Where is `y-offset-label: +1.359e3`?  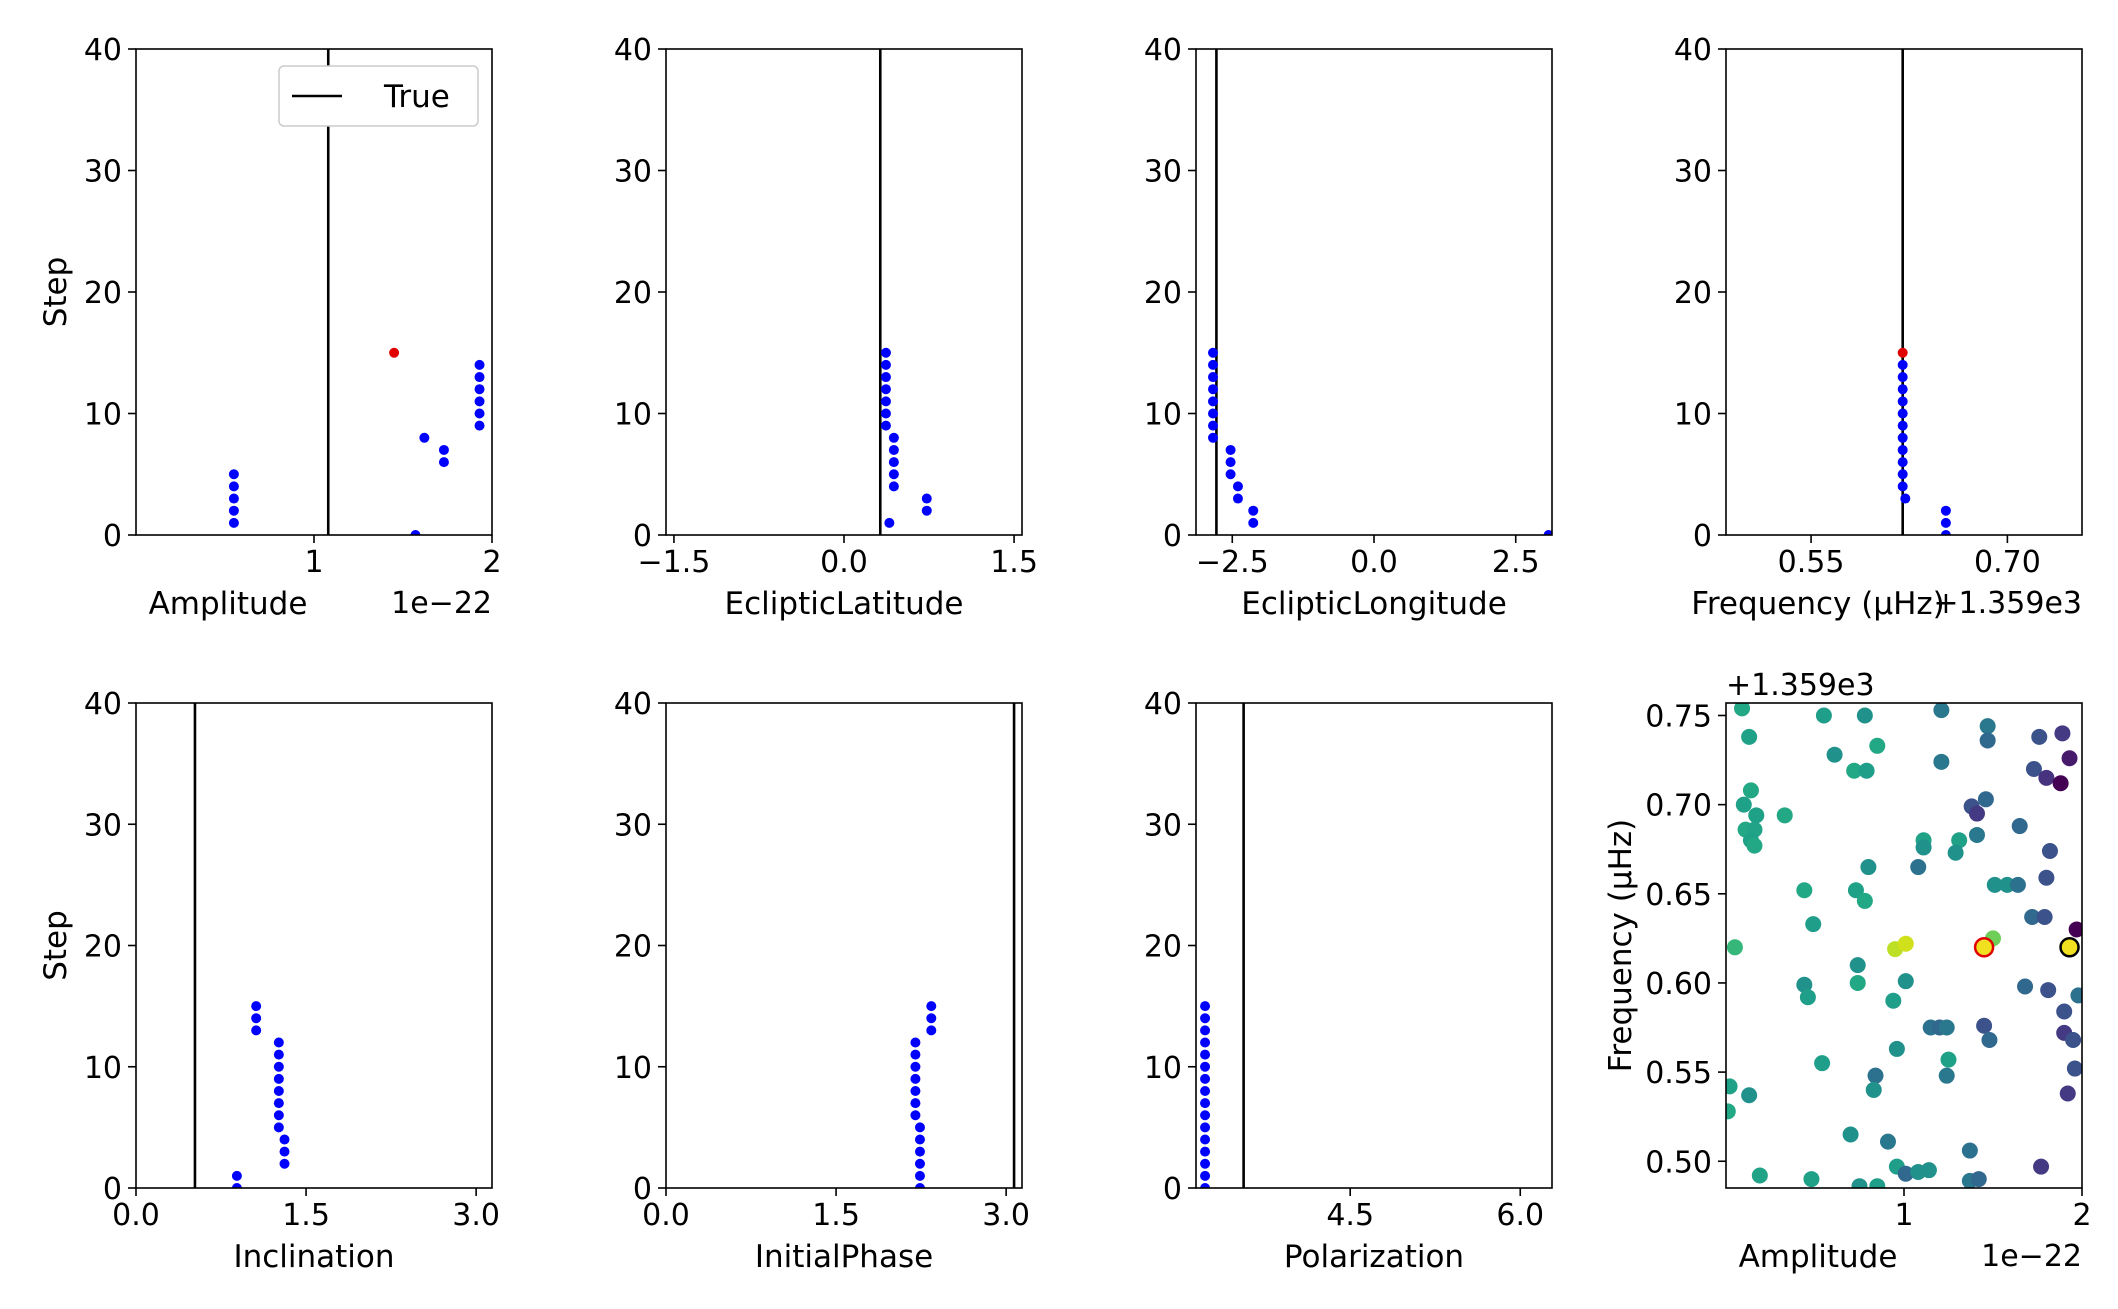
y-offset-label: +1.359e3 is located at coordinates (1800, 685).